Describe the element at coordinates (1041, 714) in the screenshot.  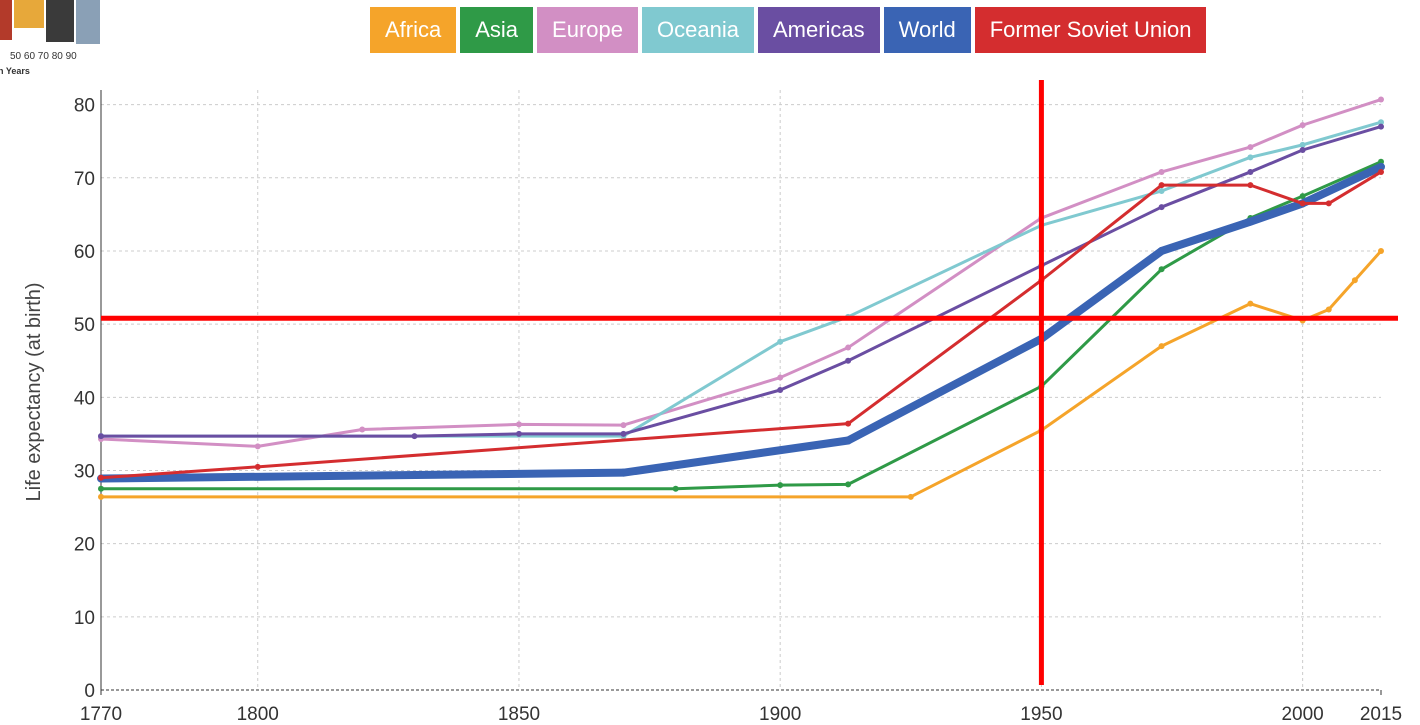
I see `x-tick-label: 1950` at that location.